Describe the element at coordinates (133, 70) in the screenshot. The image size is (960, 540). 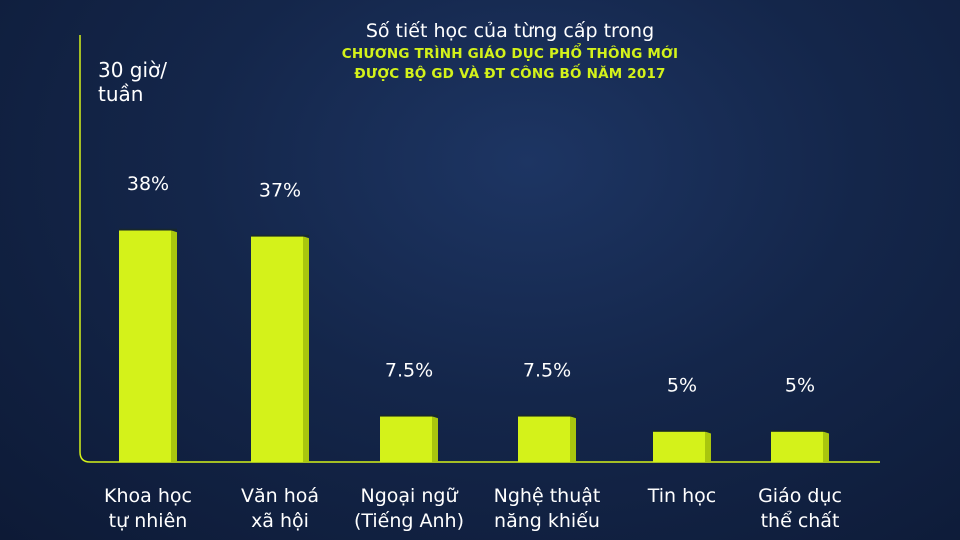
I see `unit-line-1: 30 giờ/` at that location.